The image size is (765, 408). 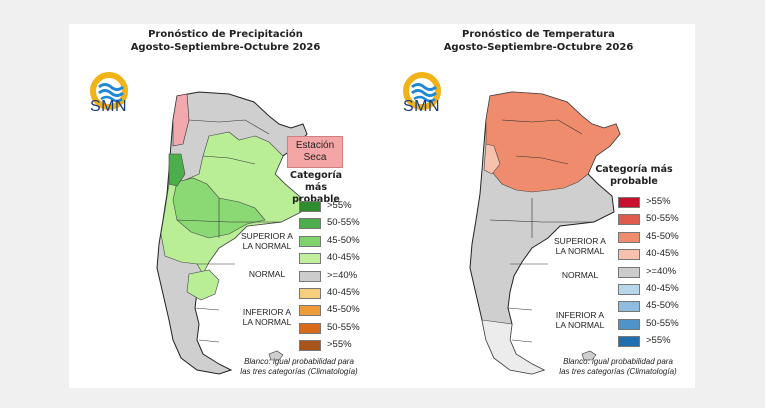 I want to click on precip-note-line1: Blanco: igual probabilidad para, so click(x=299, y=361).